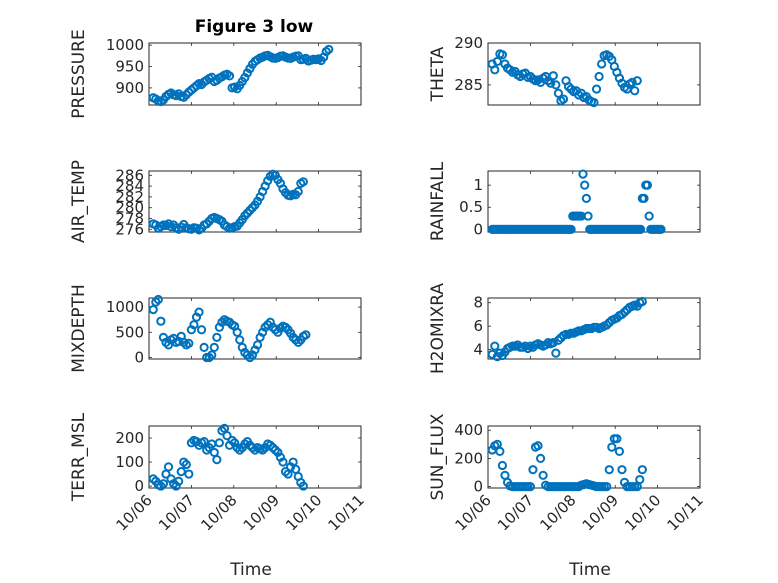 This screenshot has height=583, width=778. I want to click on y-tick-label: 400, so click(468, 430).